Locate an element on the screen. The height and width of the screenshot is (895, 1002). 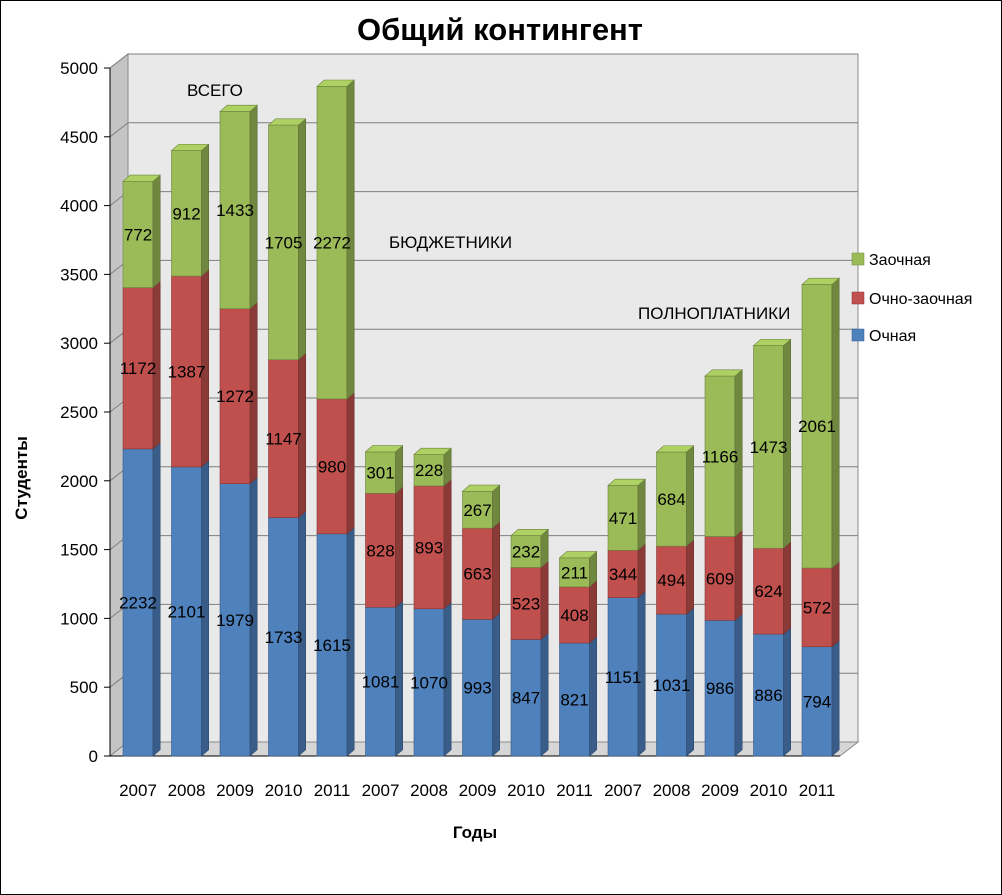
data-label: 912 is located at coordinates (186, 213).